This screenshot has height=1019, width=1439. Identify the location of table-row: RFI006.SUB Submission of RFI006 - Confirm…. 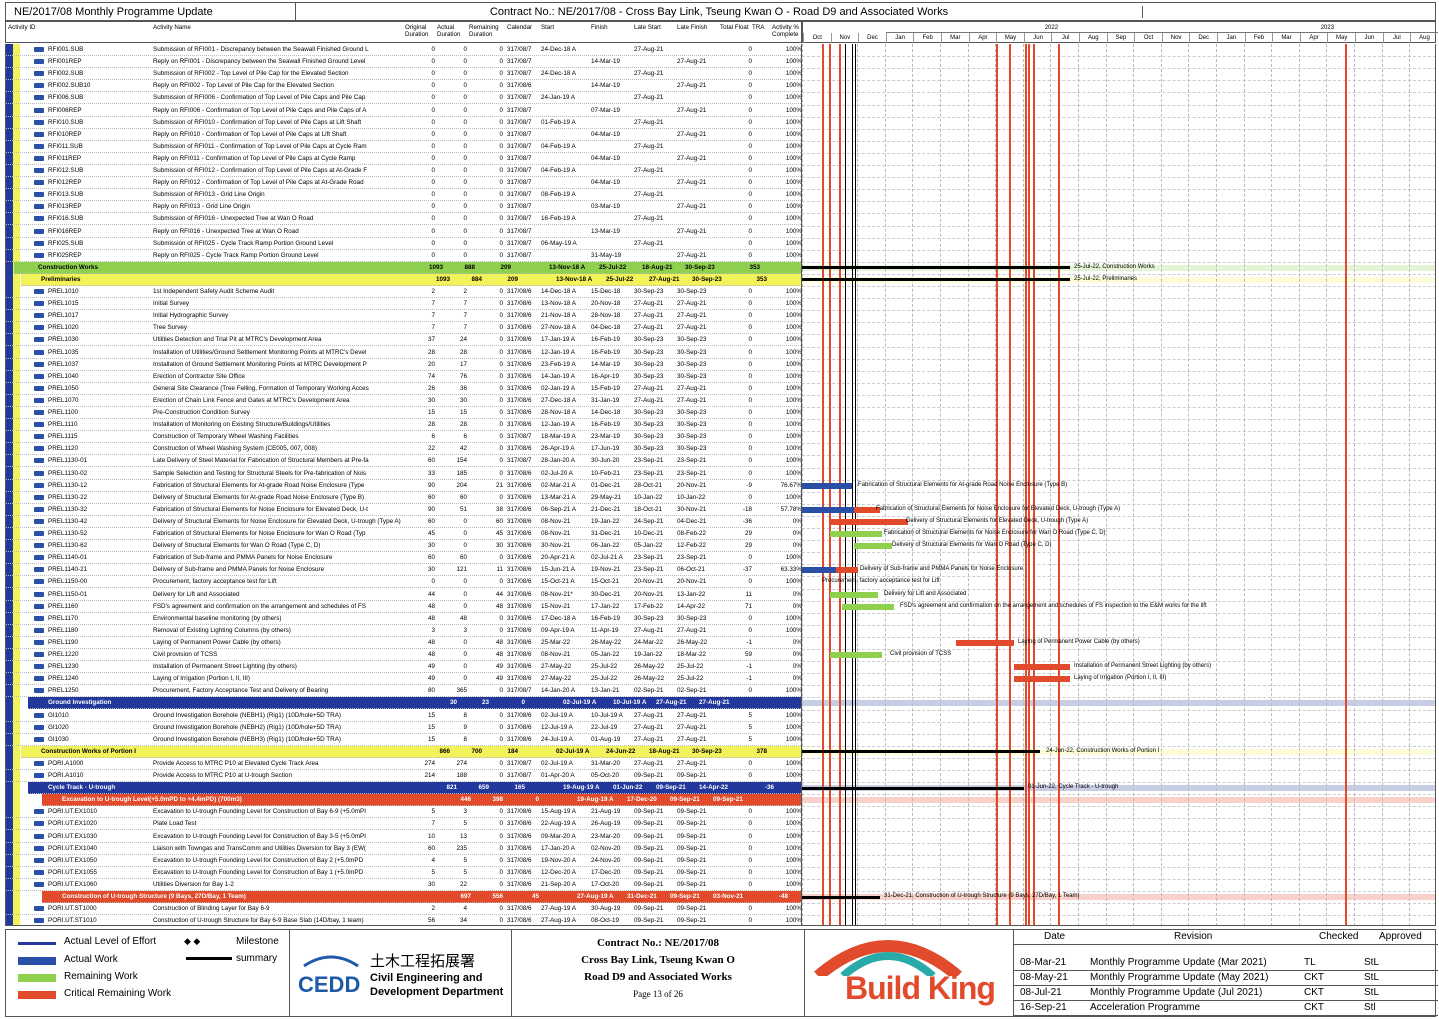
(403, 98).